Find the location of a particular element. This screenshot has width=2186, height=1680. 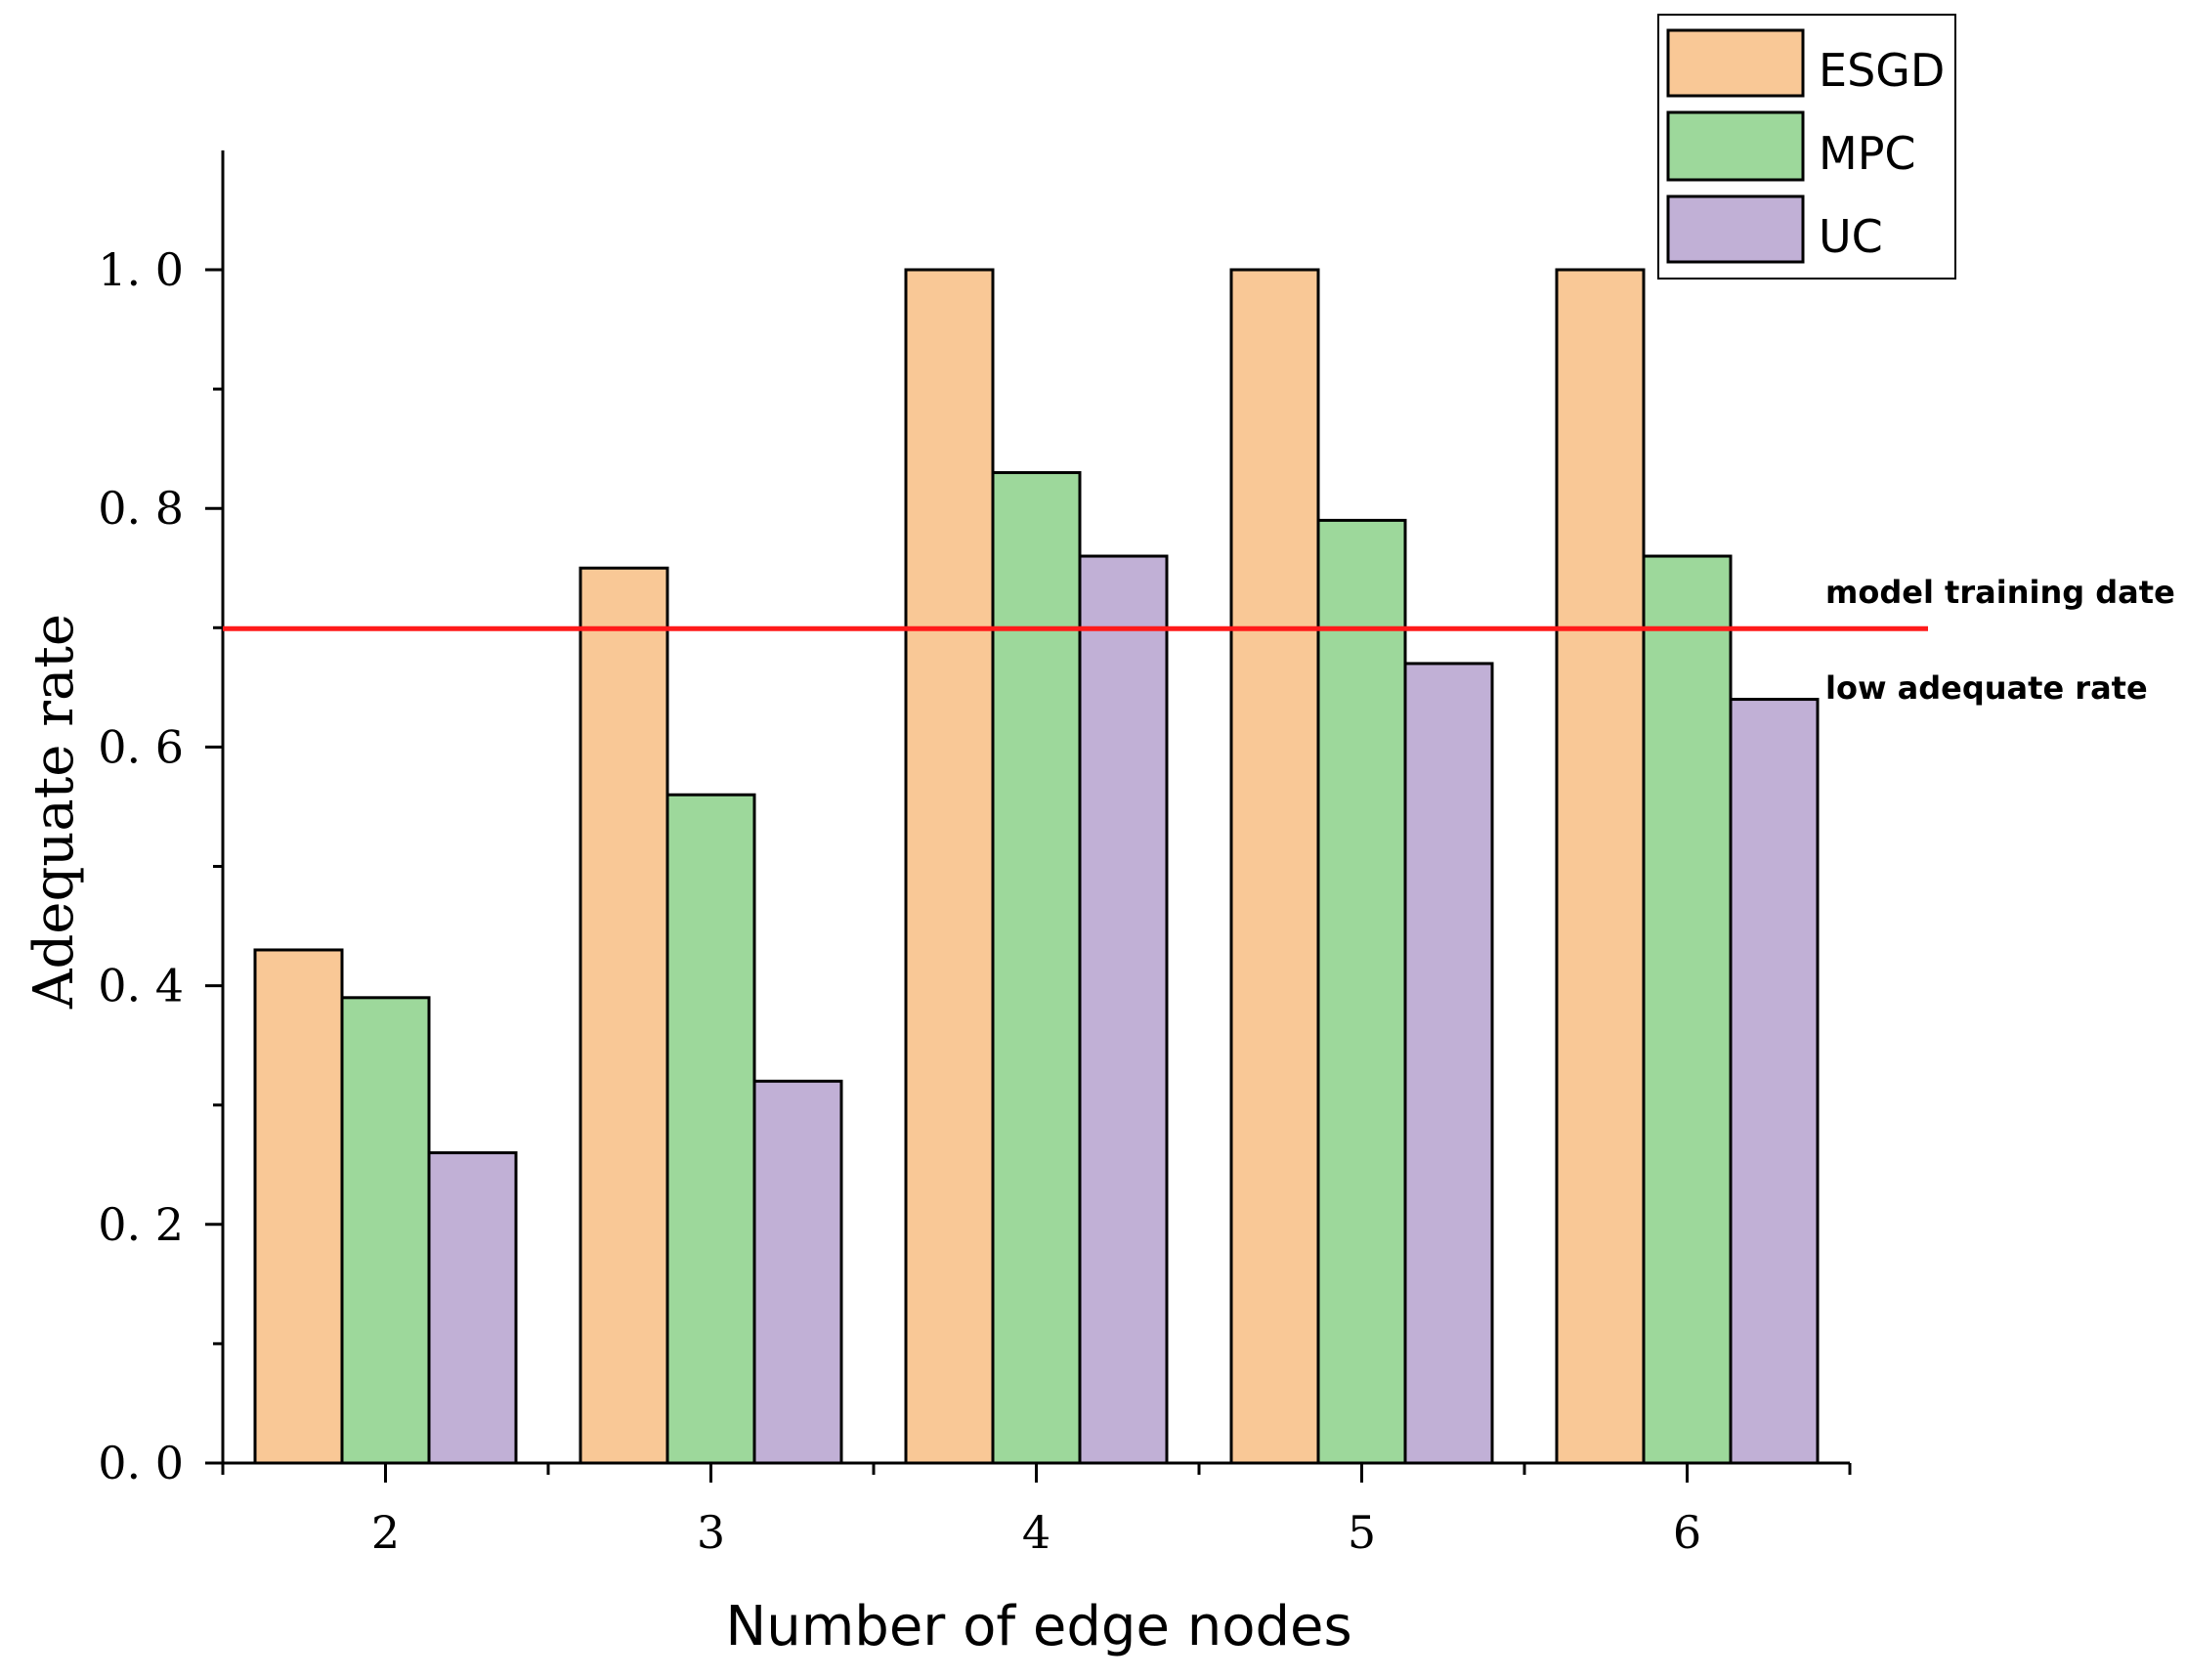

x-tick-label: 2 is located at coordinates (385, 1532).